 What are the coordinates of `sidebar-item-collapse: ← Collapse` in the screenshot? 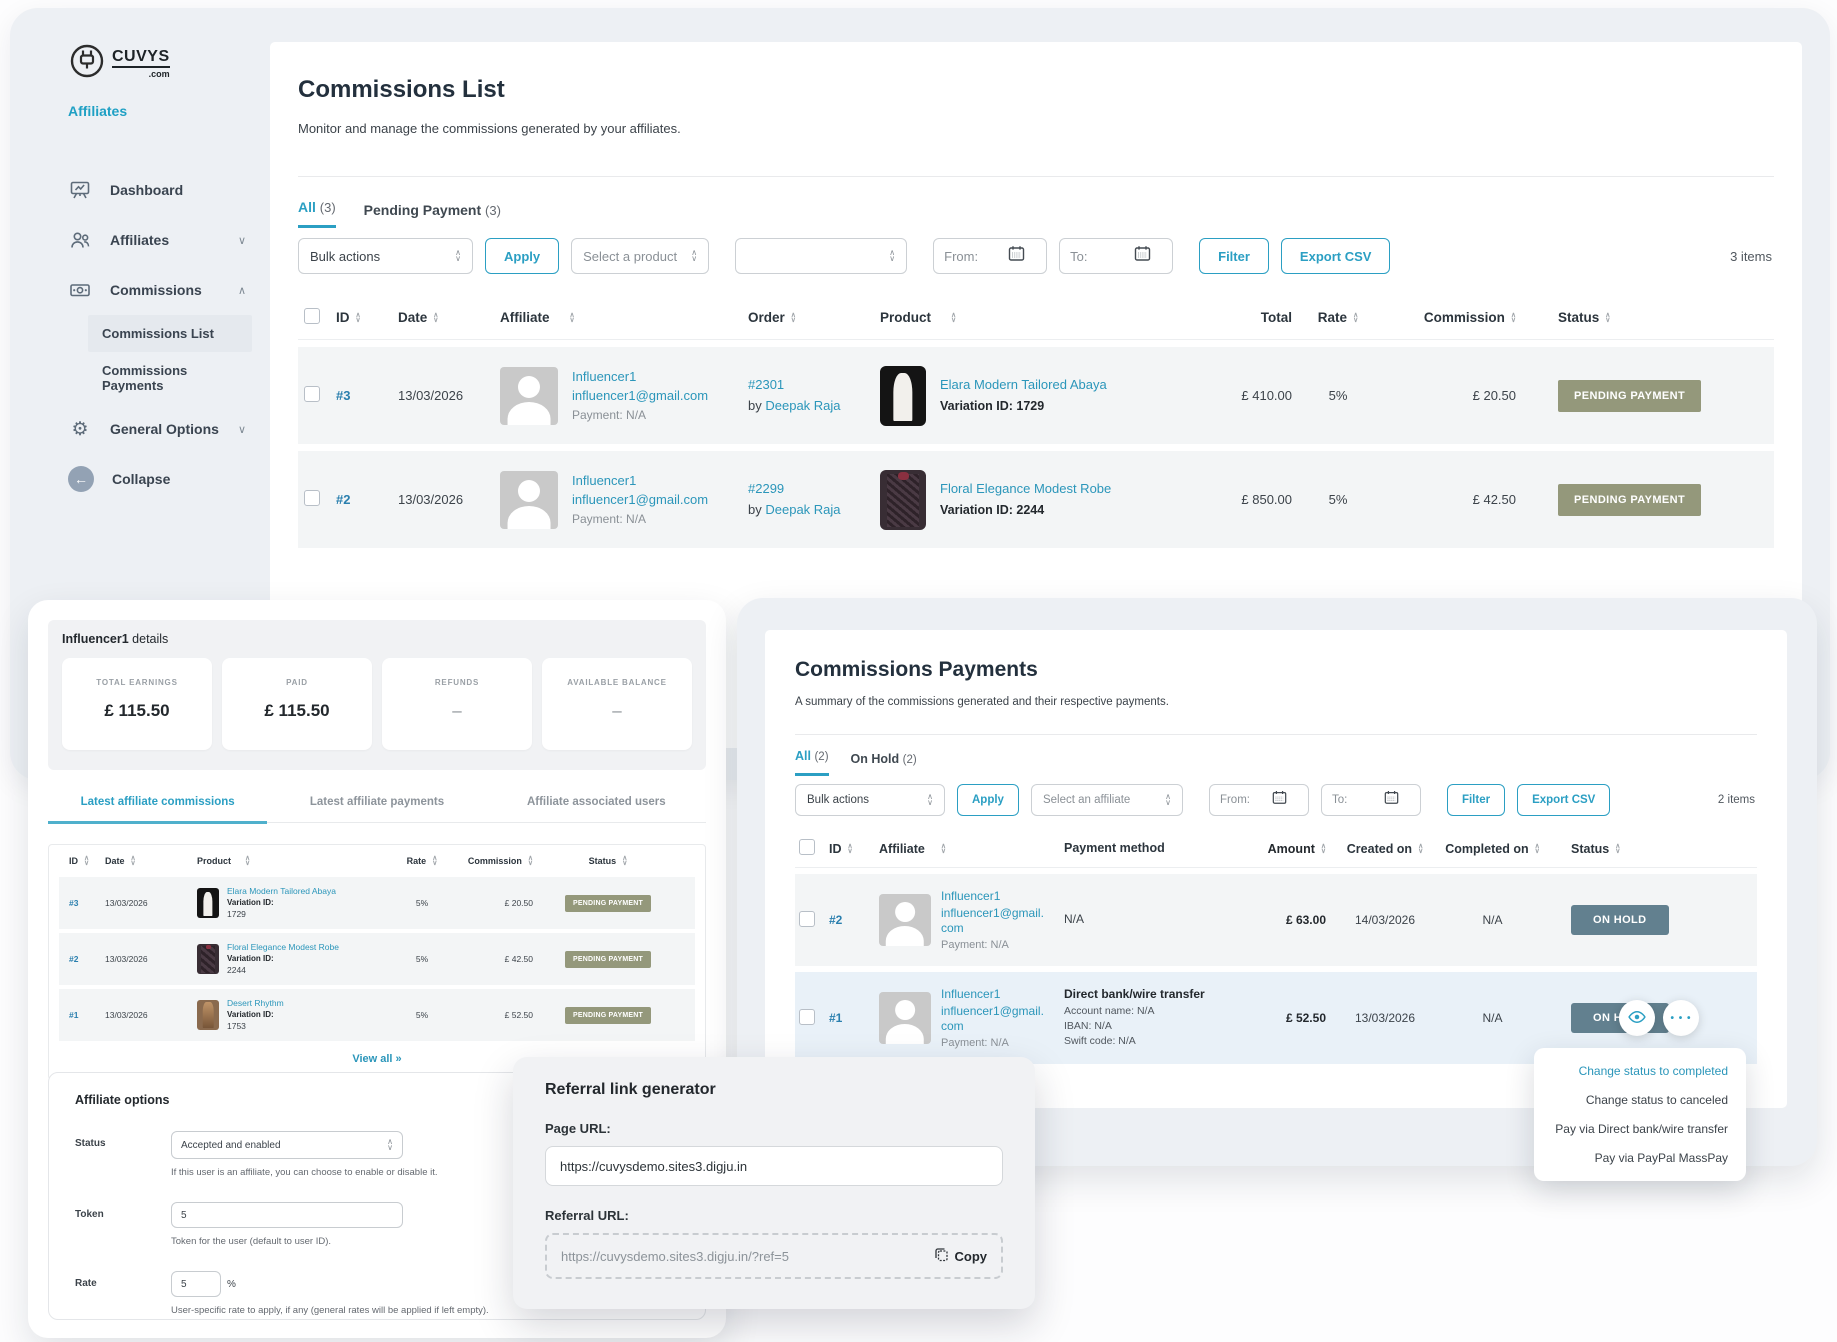 It's located at (157, 479).